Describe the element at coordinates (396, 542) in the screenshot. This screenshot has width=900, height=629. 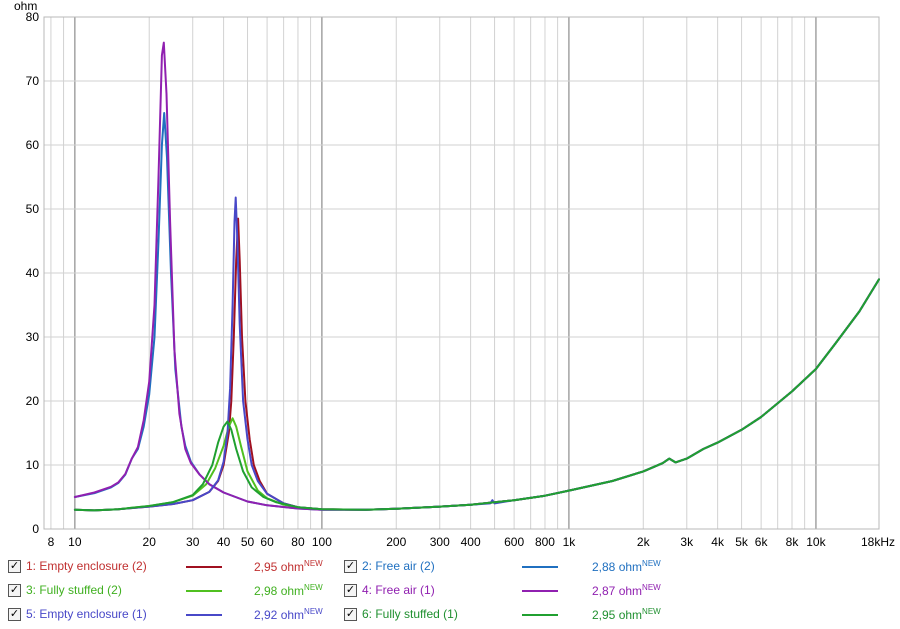
I see `x-tick-label: 200` at that location.